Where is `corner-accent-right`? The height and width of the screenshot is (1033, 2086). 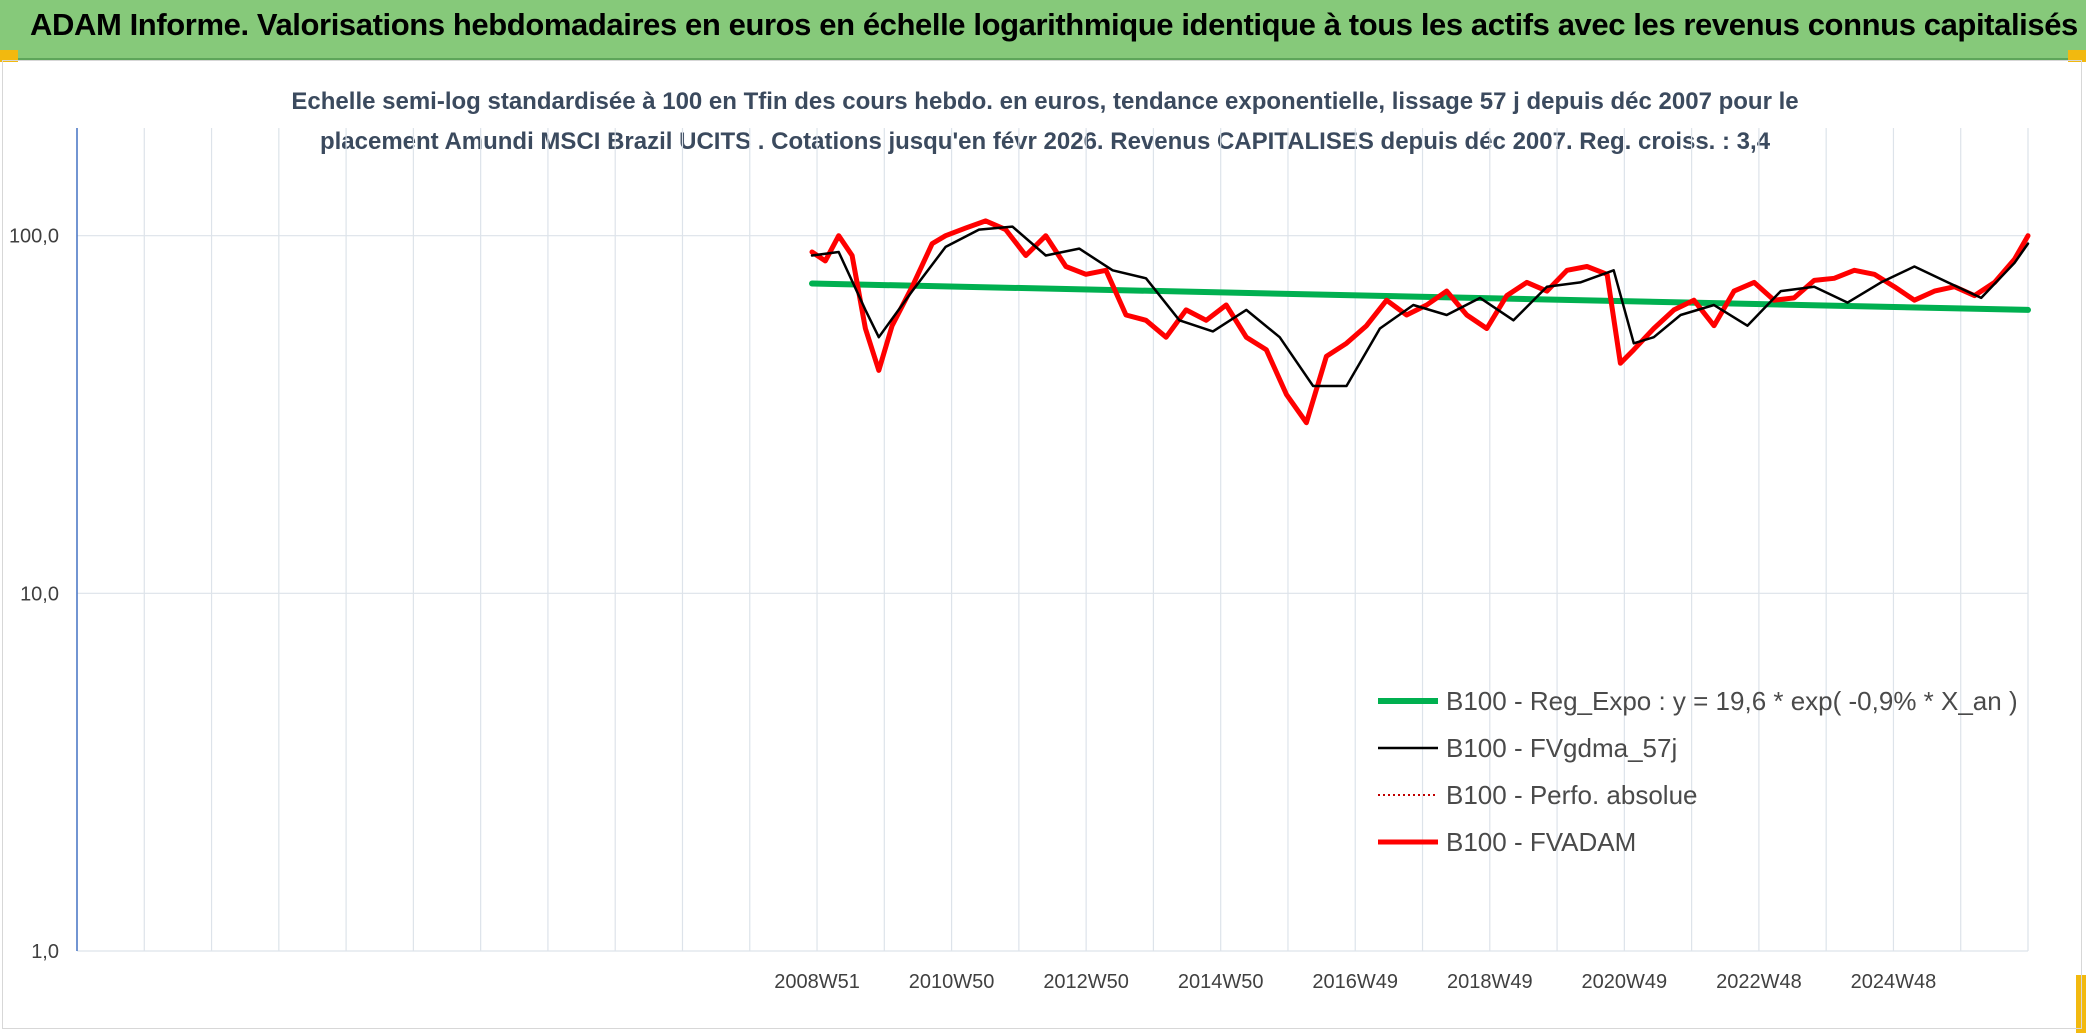 corner-accent-right is located at coordinates (2077, 56).